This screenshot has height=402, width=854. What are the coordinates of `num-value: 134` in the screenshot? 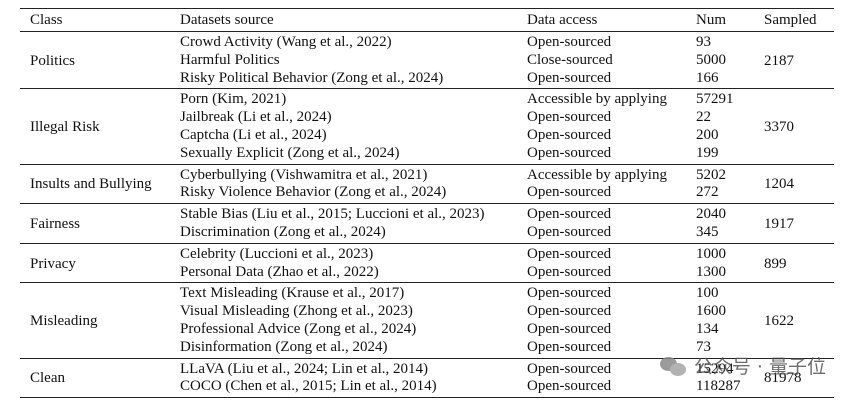 It's located at (707, 328).